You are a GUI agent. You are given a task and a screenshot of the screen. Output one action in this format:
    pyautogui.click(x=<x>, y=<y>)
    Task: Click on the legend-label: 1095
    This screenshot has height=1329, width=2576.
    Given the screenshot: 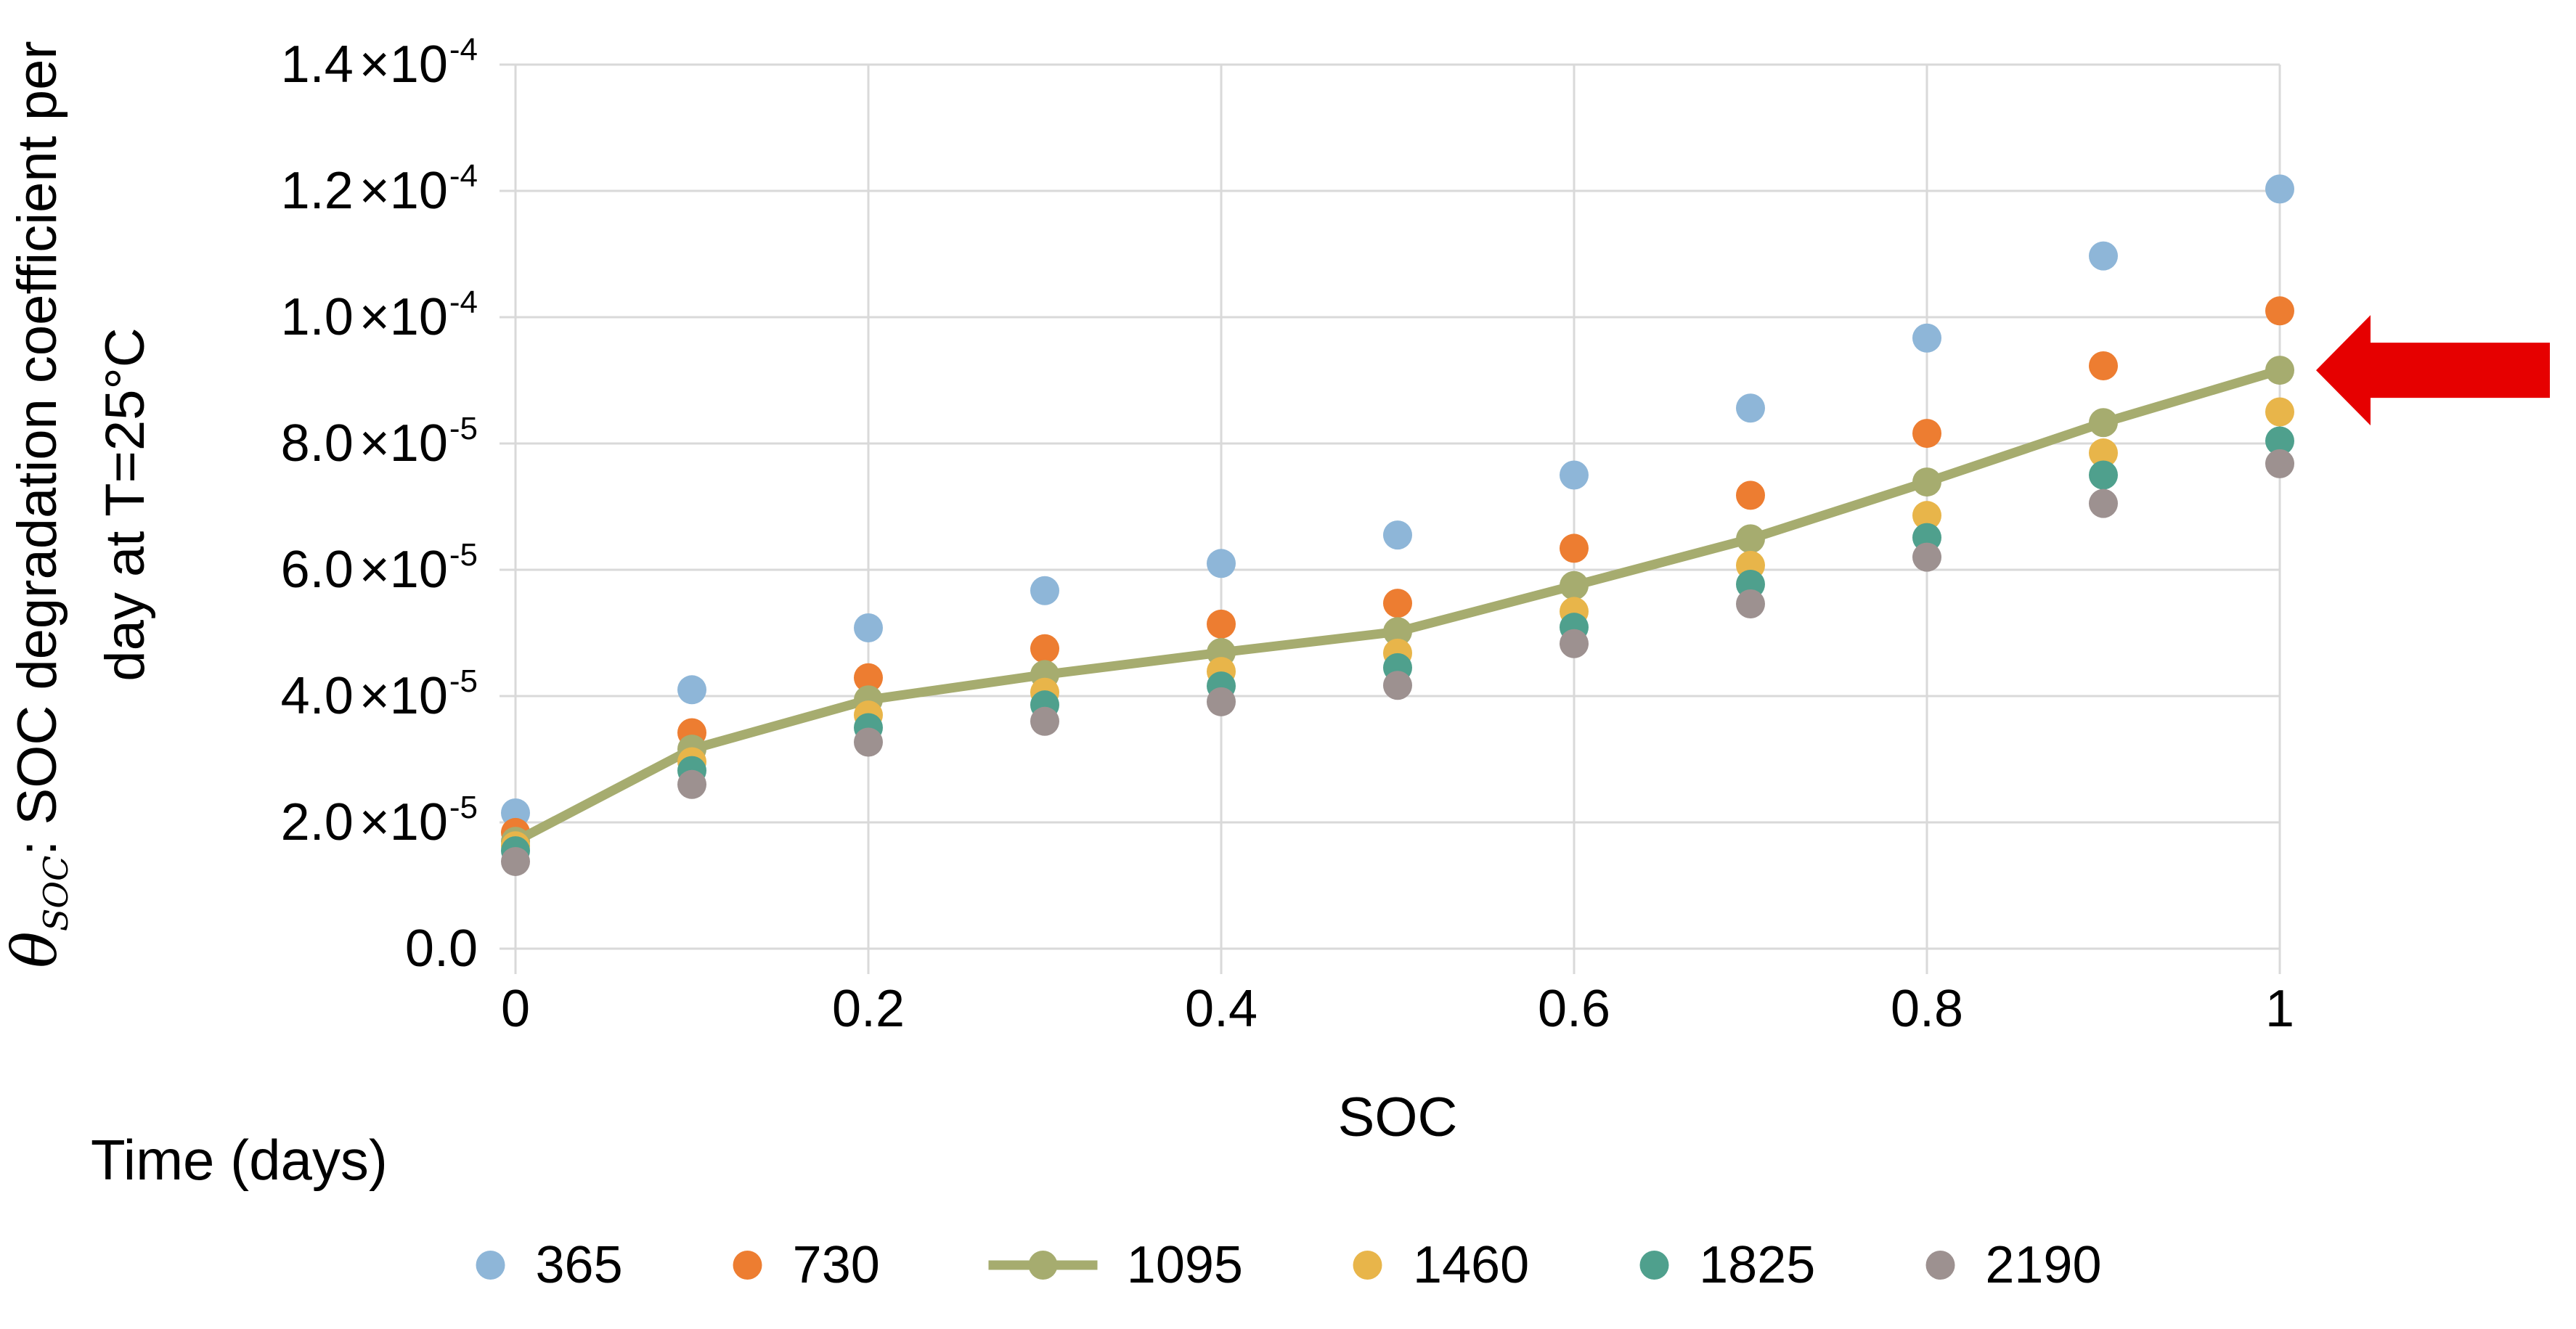 What is the action you would take?
    pyautogui.click(x=1184, y=1265)
    